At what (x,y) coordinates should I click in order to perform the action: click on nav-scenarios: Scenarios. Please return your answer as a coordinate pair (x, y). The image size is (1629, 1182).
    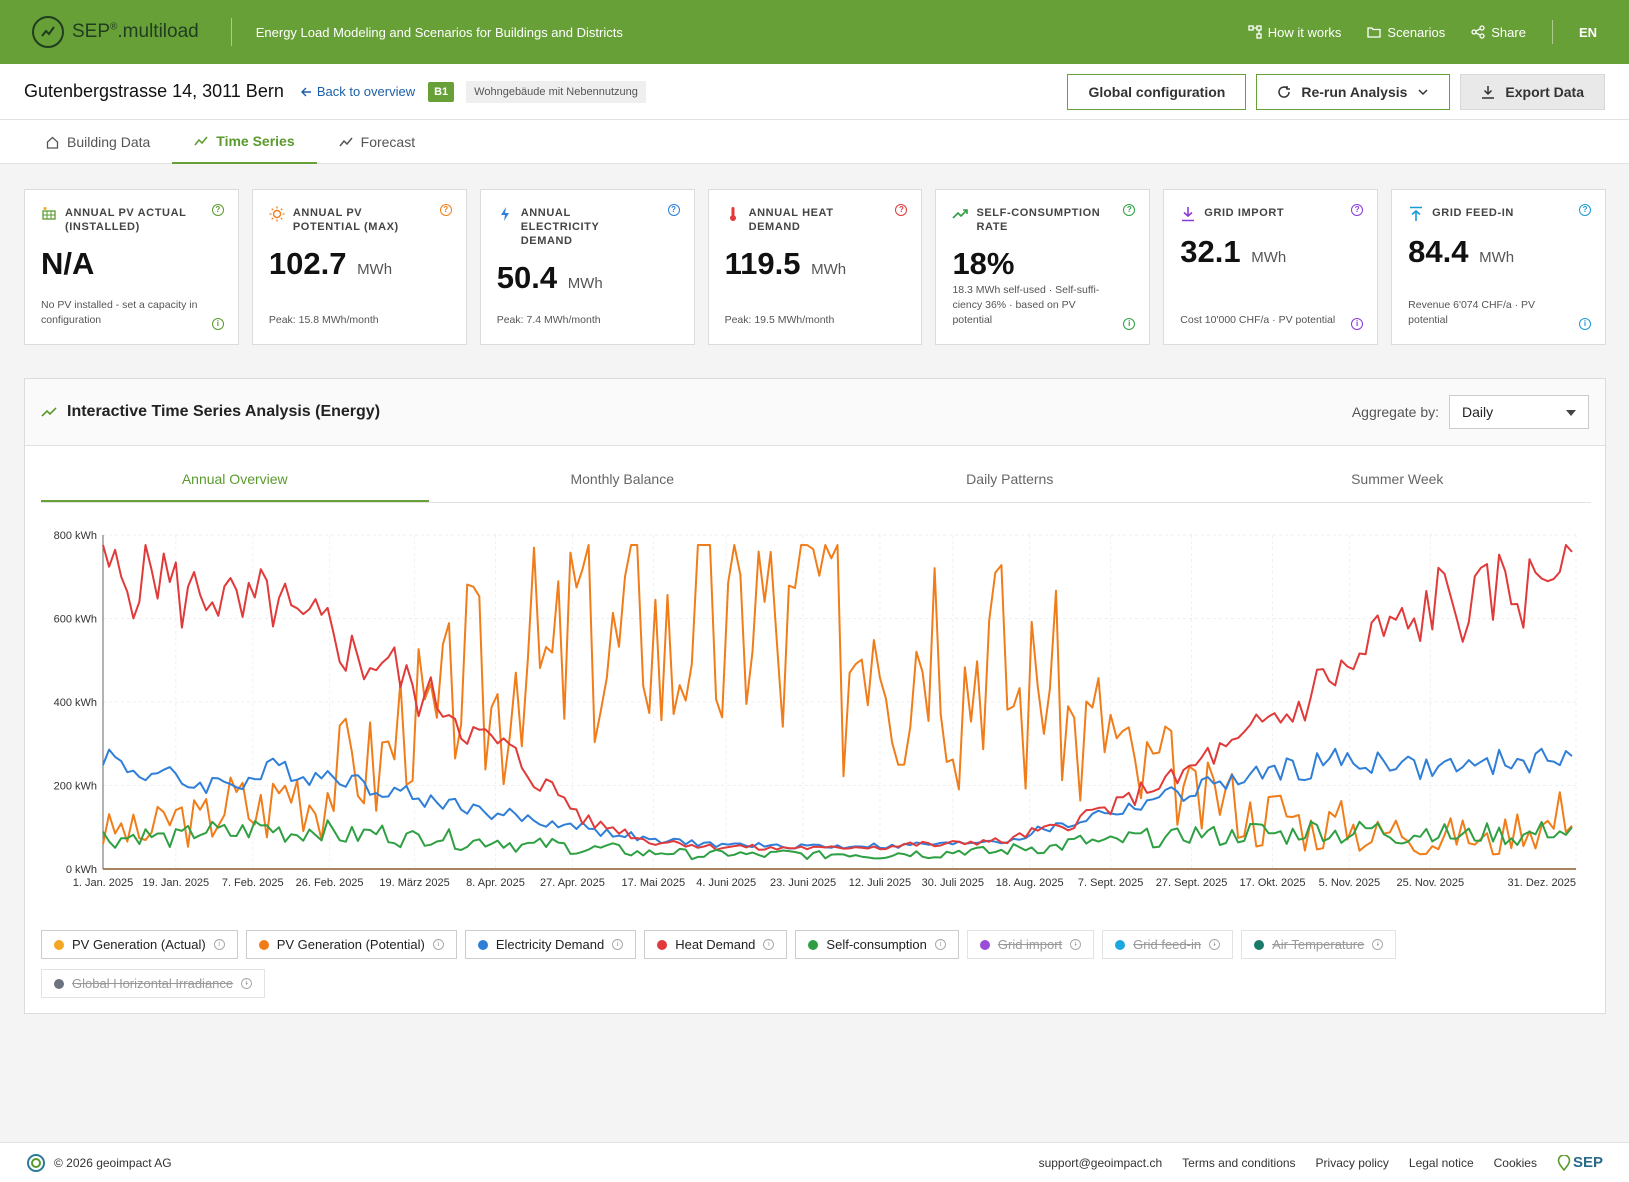
    Looking at the image, I should click on (1406, 32).